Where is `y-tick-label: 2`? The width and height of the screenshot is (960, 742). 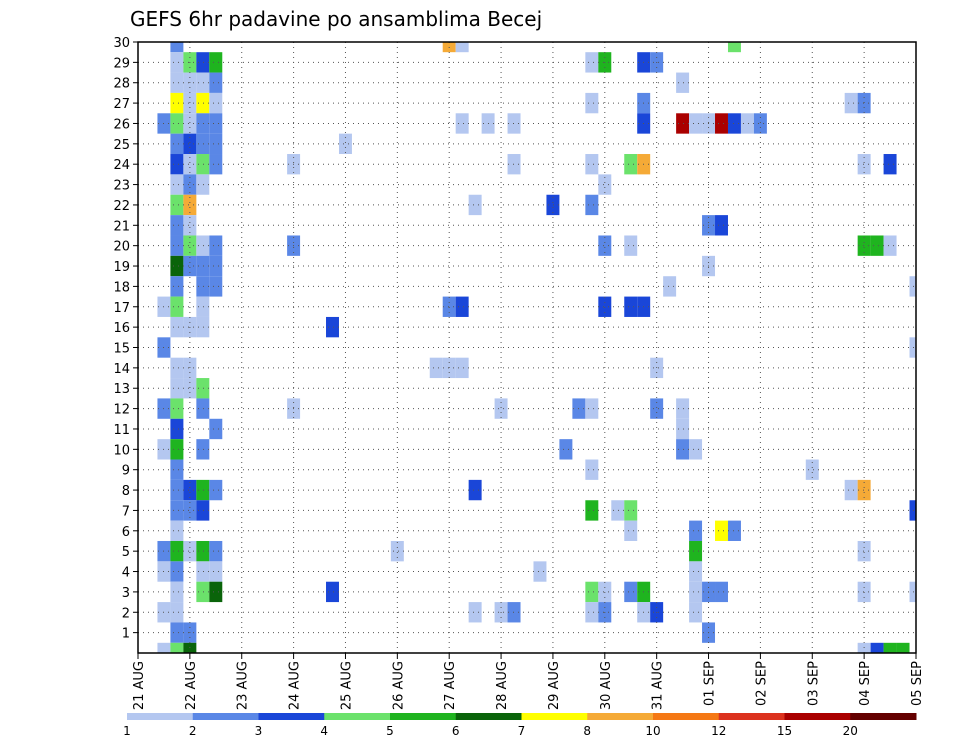 y-tick-label: 2 is located at coordinates (126, 613).